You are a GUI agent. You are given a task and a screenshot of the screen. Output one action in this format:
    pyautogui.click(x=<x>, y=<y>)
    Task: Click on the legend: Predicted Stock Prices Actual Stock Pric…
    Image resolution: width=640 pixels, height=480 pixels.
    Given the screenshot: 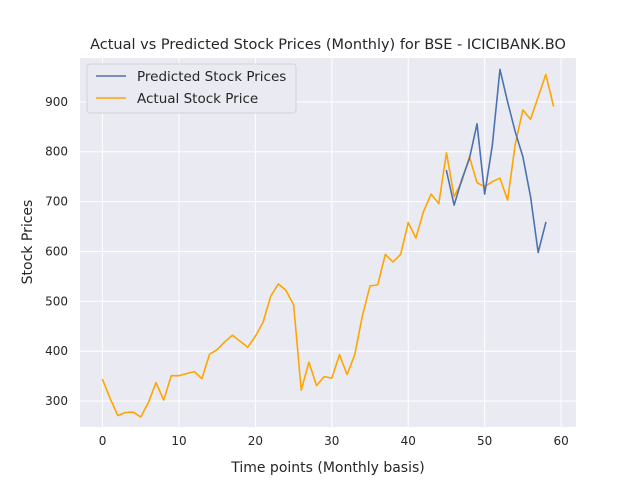 What is the action you would take?
    pyautogui.click(x=191, y=88)
    